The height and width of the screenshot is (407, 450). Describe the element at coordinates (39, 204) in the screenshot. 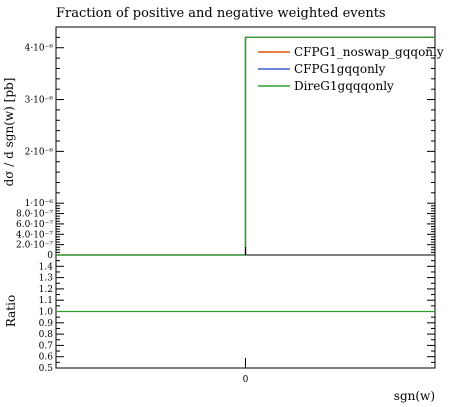

I see `main-y-tick-label: 1·10⁻⁶` at that location.